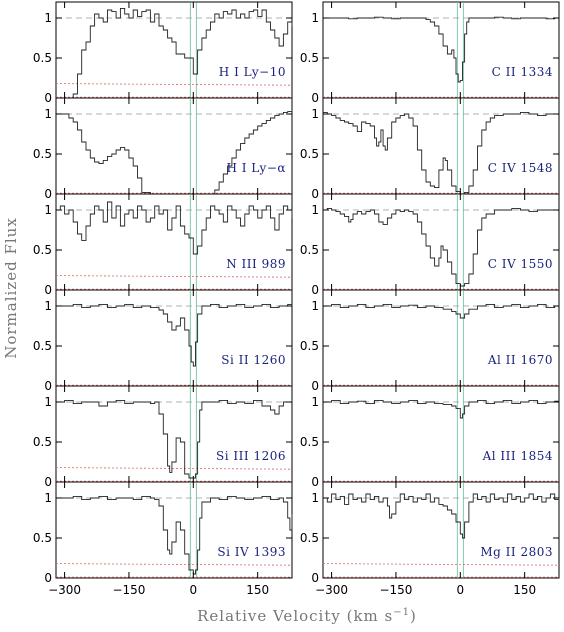  Describe the element at coordinates (253, 360) in the screenshot. I see `ion-label: Si II 1260` at that location.